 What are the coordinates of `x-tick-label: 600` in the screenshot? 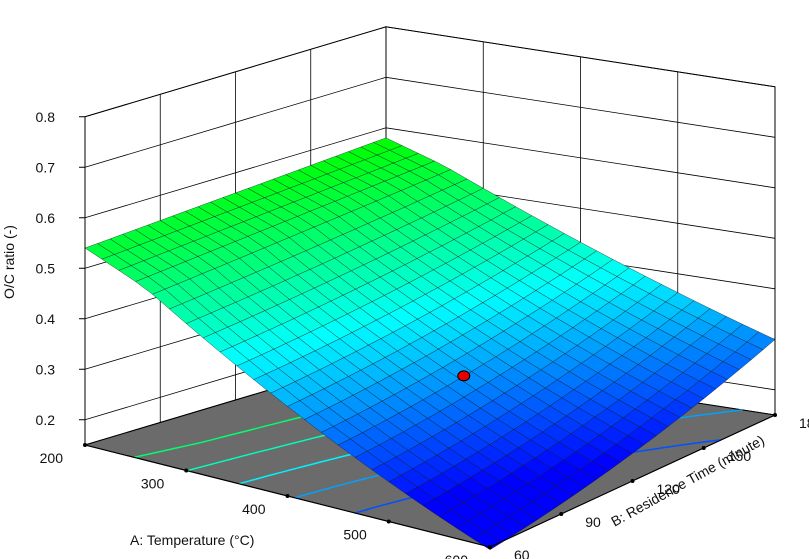 It's located at (457, 555).